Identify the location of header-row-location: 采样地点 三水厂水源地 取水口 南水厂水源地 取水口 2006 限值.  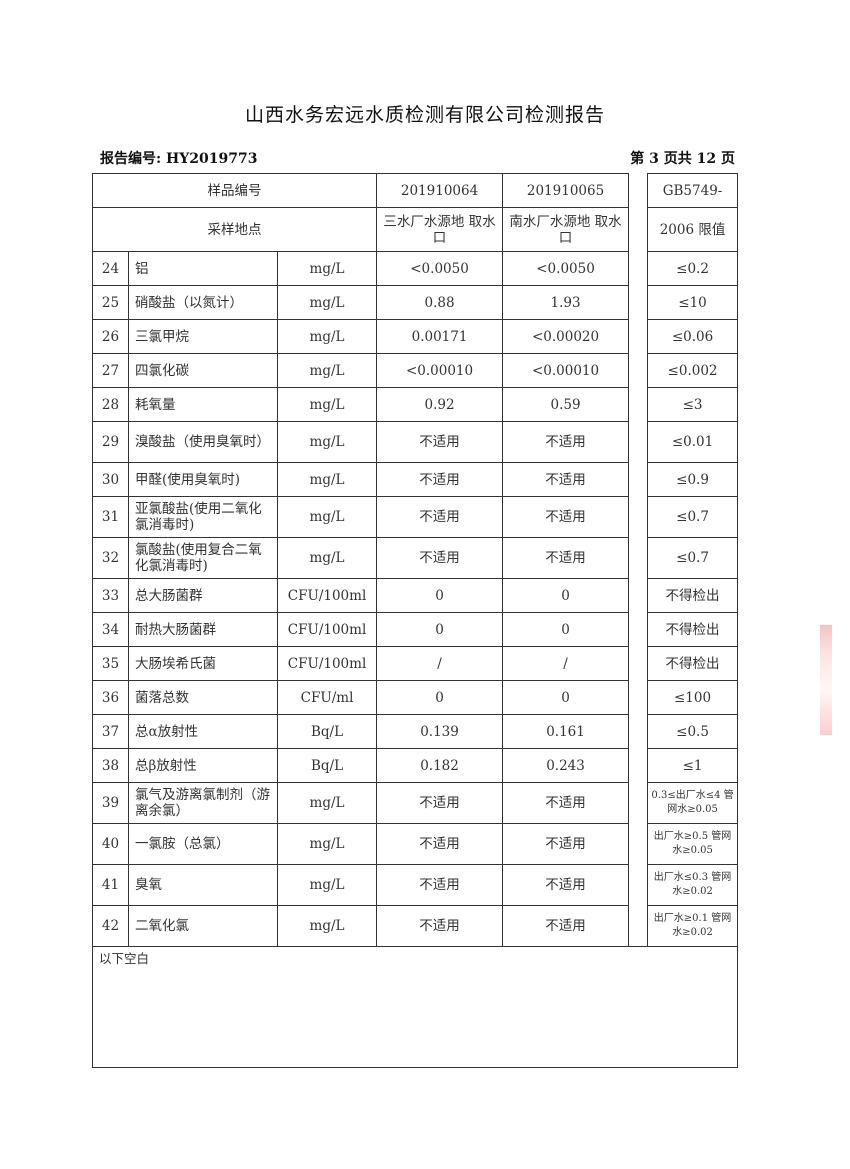
(415, 229).